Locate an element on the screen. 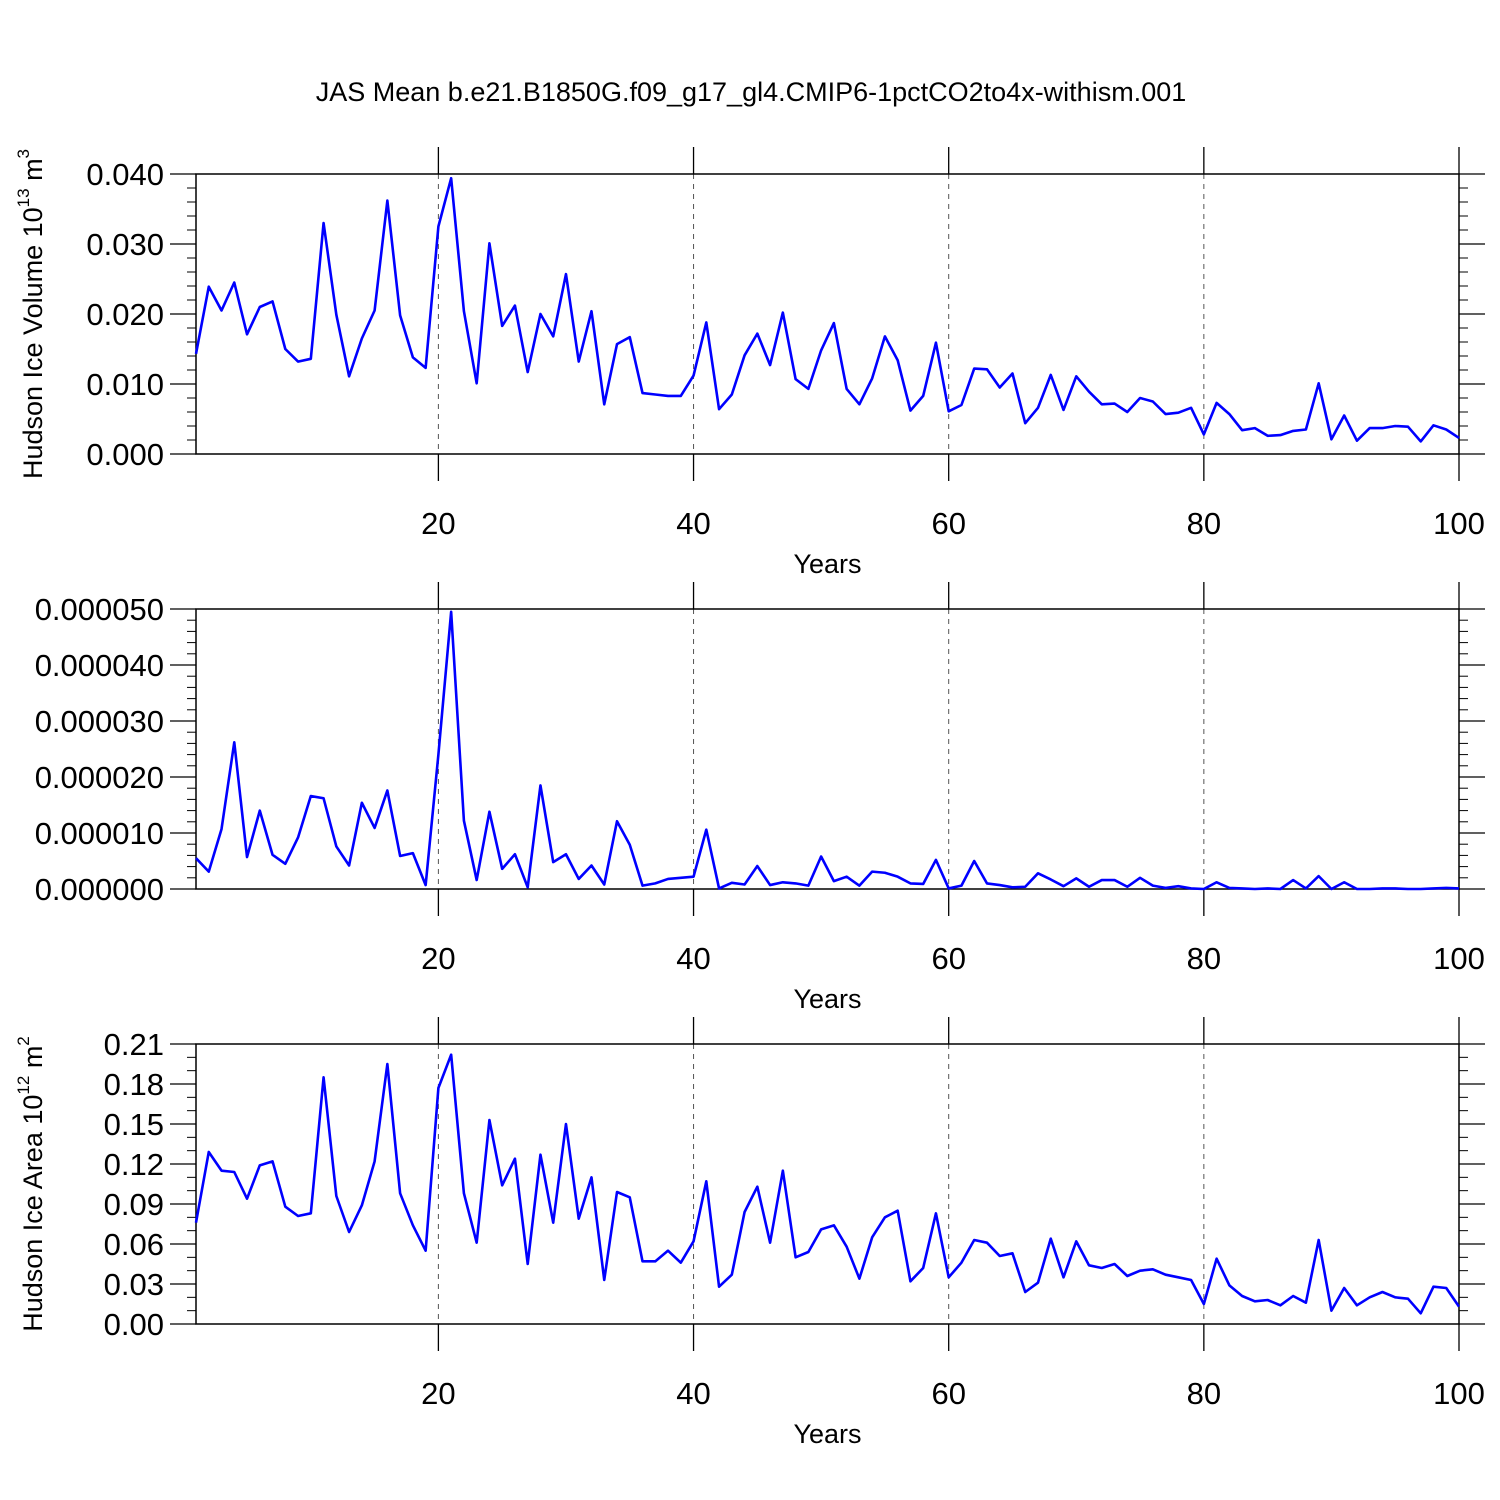  y-axis-label-base: Hudson Ice Volume 10 is located at coordinates (33, 343).